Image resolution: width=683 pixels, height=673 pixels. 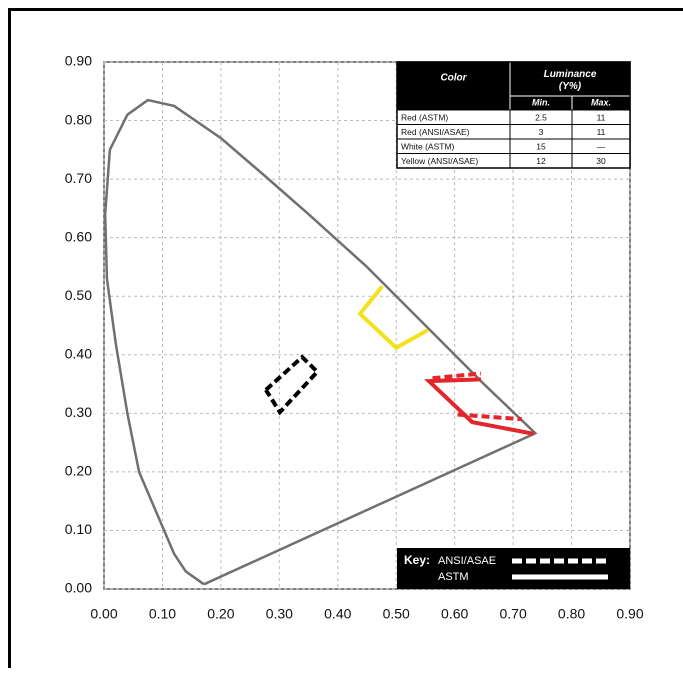 I want to click on y-tick-label: 0.80, so click(x=78, y=119).